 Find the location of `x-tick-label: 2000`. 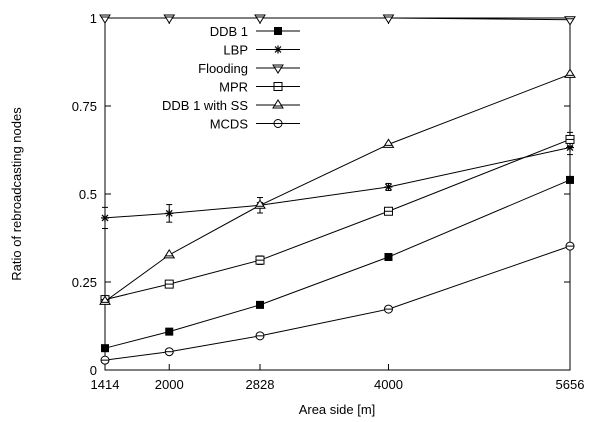

x-tick-label: 2000 is located at coordinates (169, 384).